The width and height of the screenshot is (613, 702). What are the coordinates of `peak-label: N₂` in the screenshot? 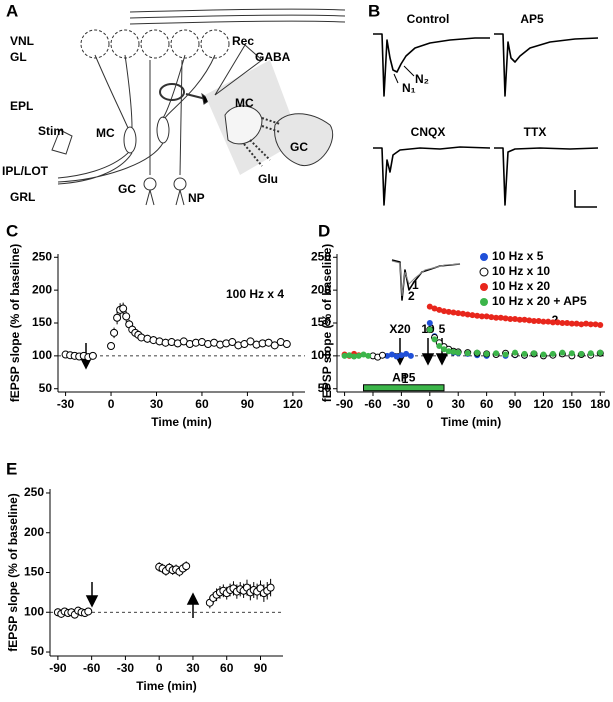 It's located at (422, 79).